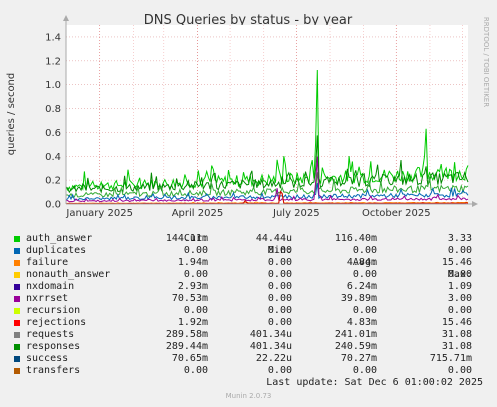  What do you see at coordinates (50, 286) in the screenshot?
I see `legend-name: nxdomain` at bounding box center [50, 286].